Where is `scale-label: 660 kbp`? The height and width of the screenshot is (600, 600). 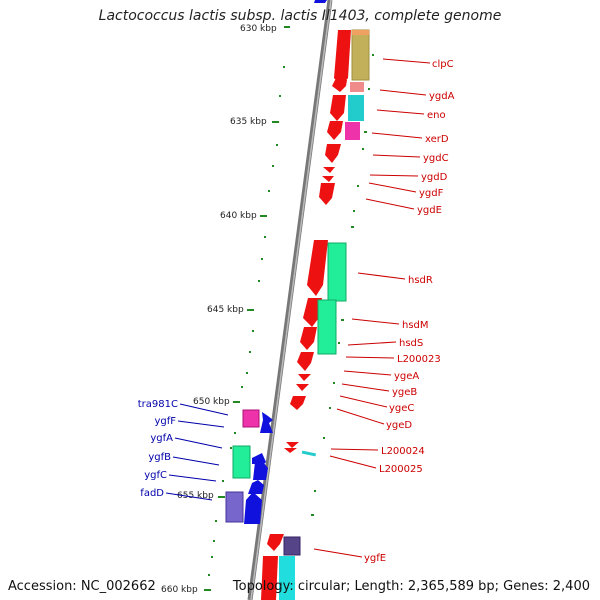 scale-label: 660 kbp is located at coordinates (179, 590).